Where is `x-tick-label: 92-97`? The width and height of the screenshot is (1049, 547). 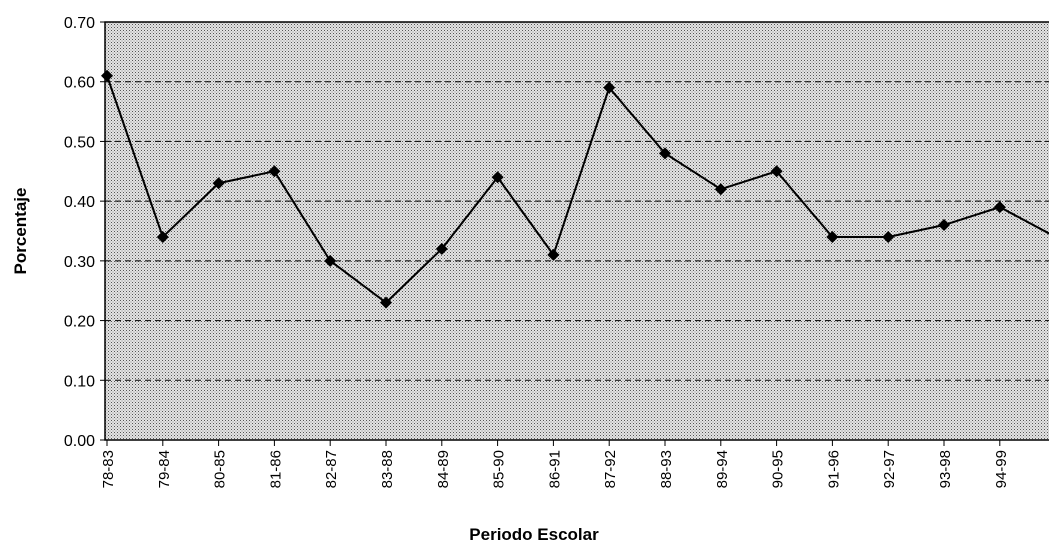
x-tick-label: 92-97 is located at coordinates (889, 469).